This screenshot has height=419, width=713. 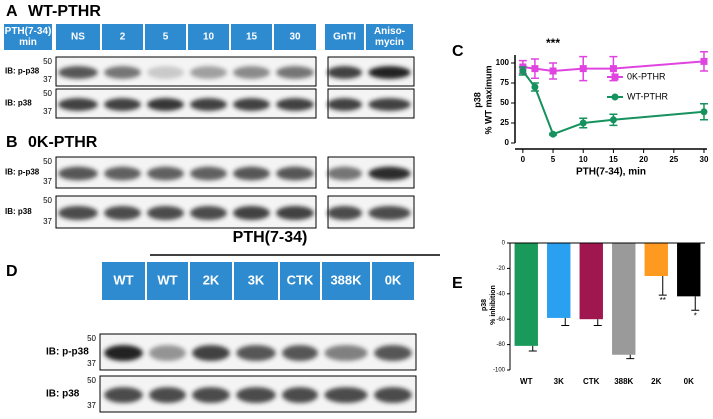 I want to click on x-tick-label: 2K, so click(x=656, y=381).